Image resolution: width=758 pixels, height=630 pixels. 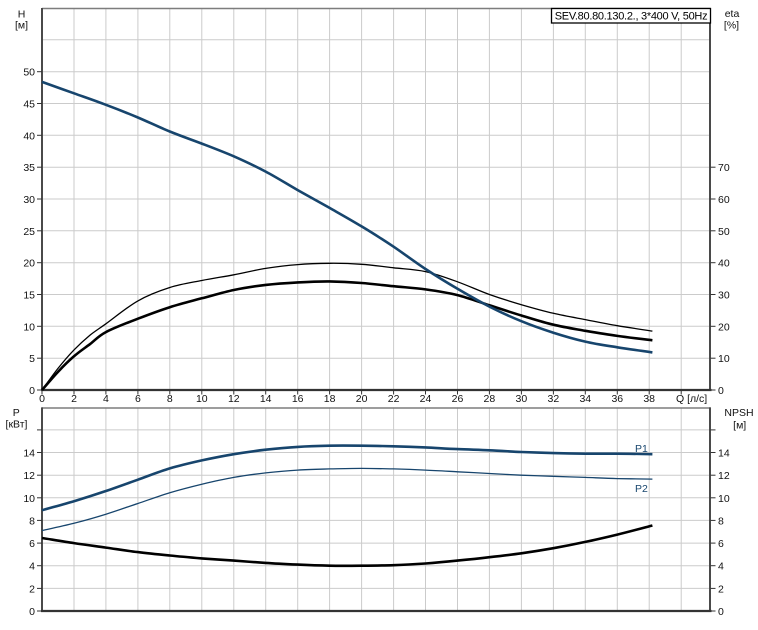 I want to click on svg-text: 34, so click(x=585, y=399).